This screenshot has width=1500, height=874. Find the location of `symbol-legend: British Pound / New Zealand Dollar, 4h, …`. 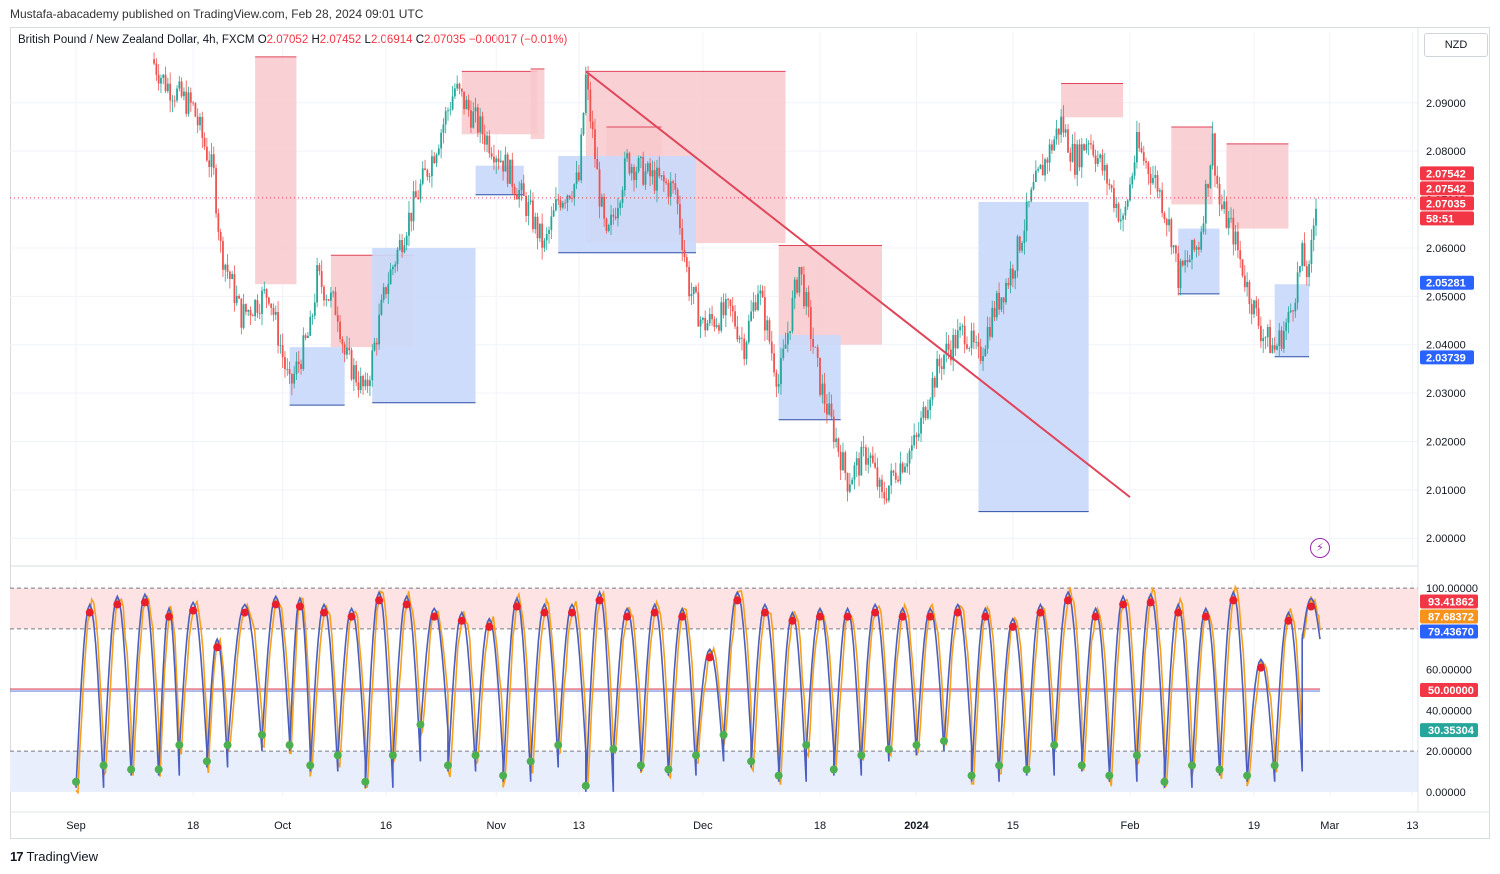

symbol-legend: British Pound / New Zealand Dollar, 4h, … is located at coordinates (292, 40).